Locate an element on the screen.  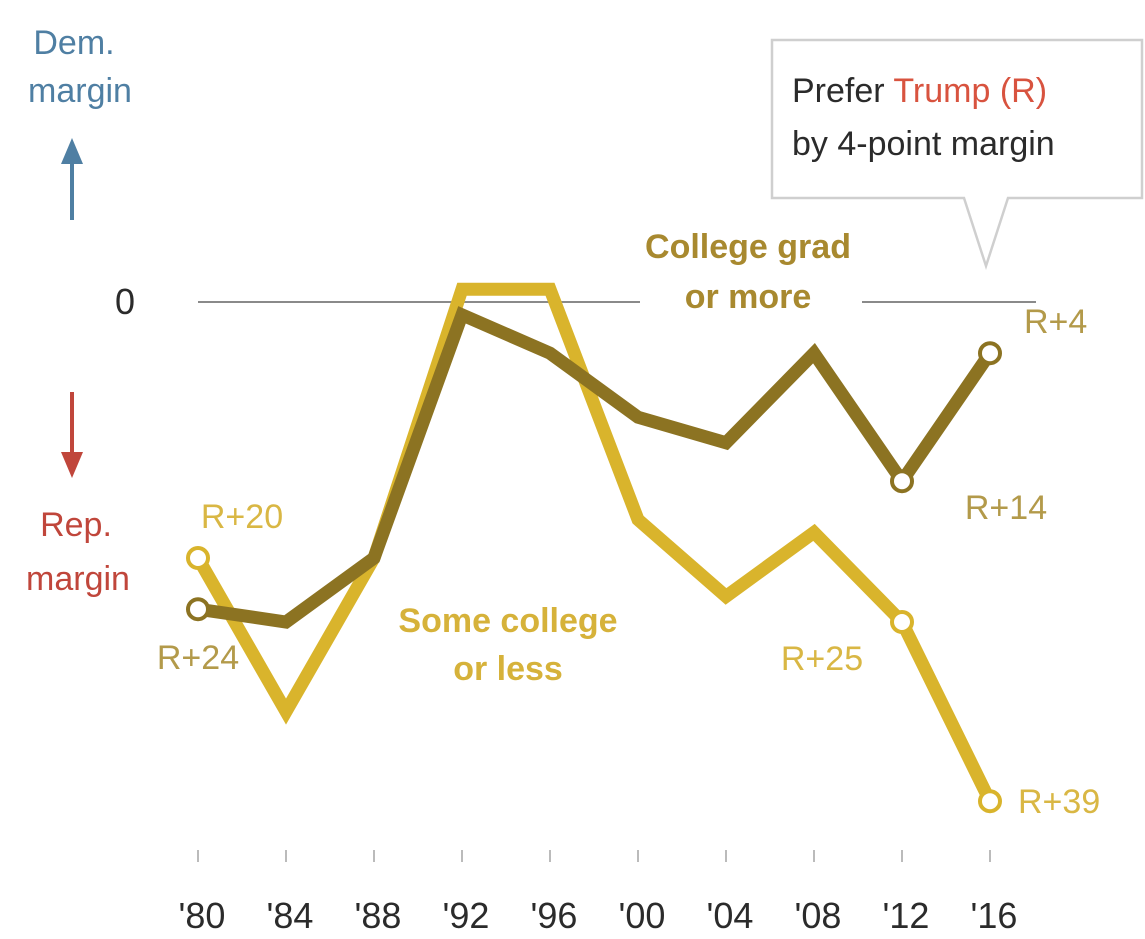
data-label: R+25 is located at coordinates (822, 659).